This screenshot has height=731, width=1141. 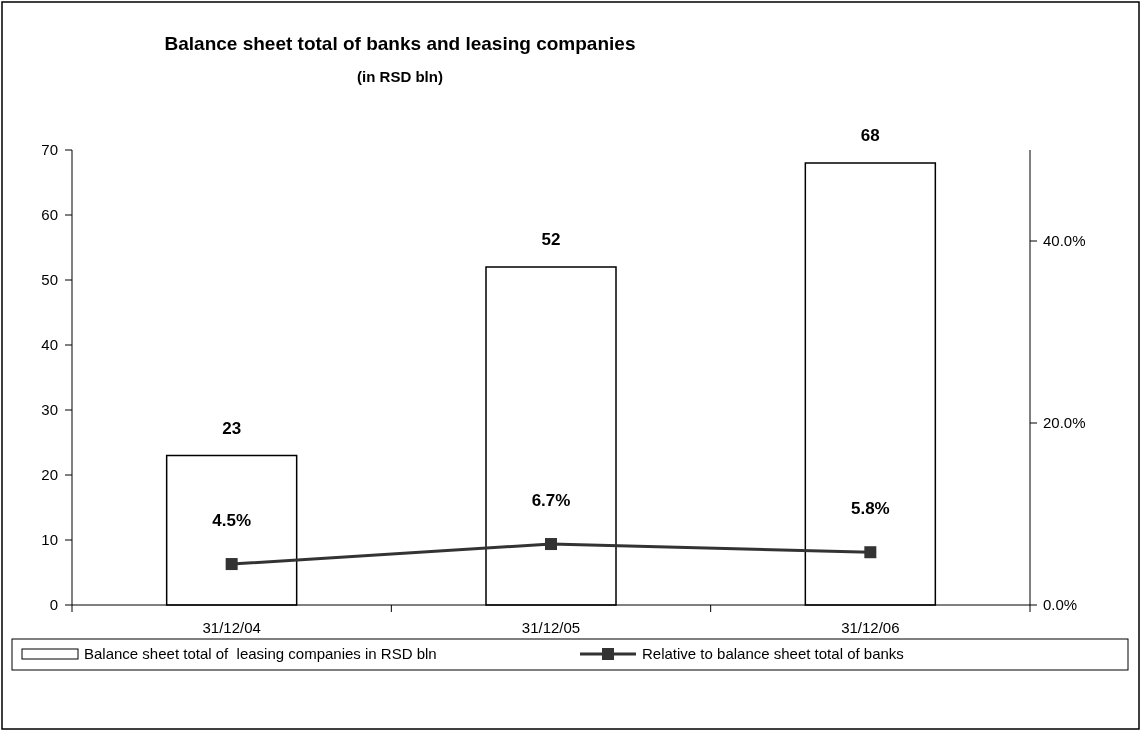 What do you see at coordinates (49, 410) in the screenshot?
I see `y-tick-label: 30` at bounding box center [49, 410].